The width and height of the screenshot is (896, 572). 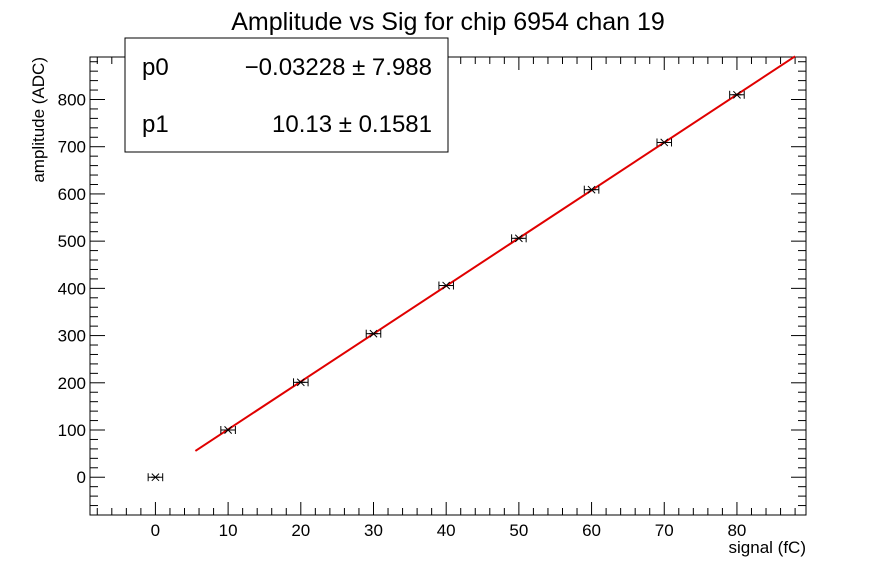 What do you see at coordinates (81, 477) in the screenshot?
I see `y-tick-label: 0` at bounding box center [81, 477].